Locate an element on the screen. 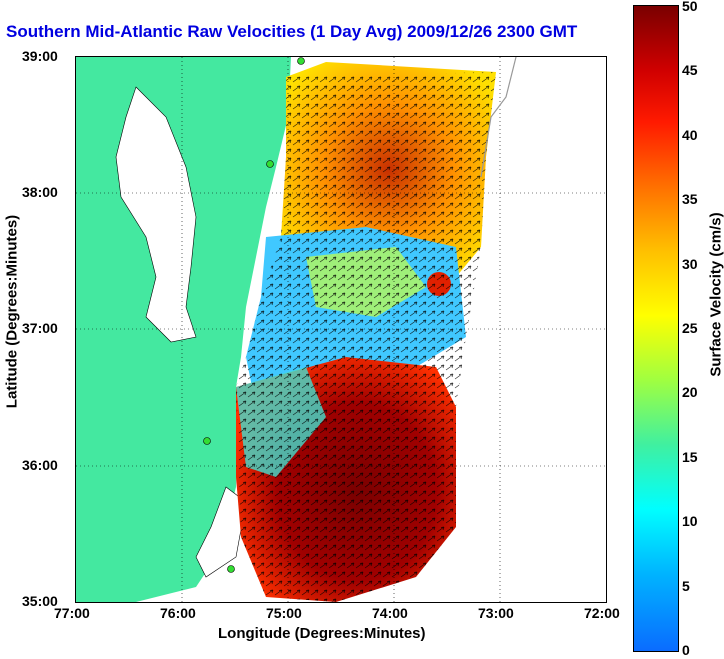 The image size is (724, 659). y-tick: 35:00 is located at coordinates (40, 601).